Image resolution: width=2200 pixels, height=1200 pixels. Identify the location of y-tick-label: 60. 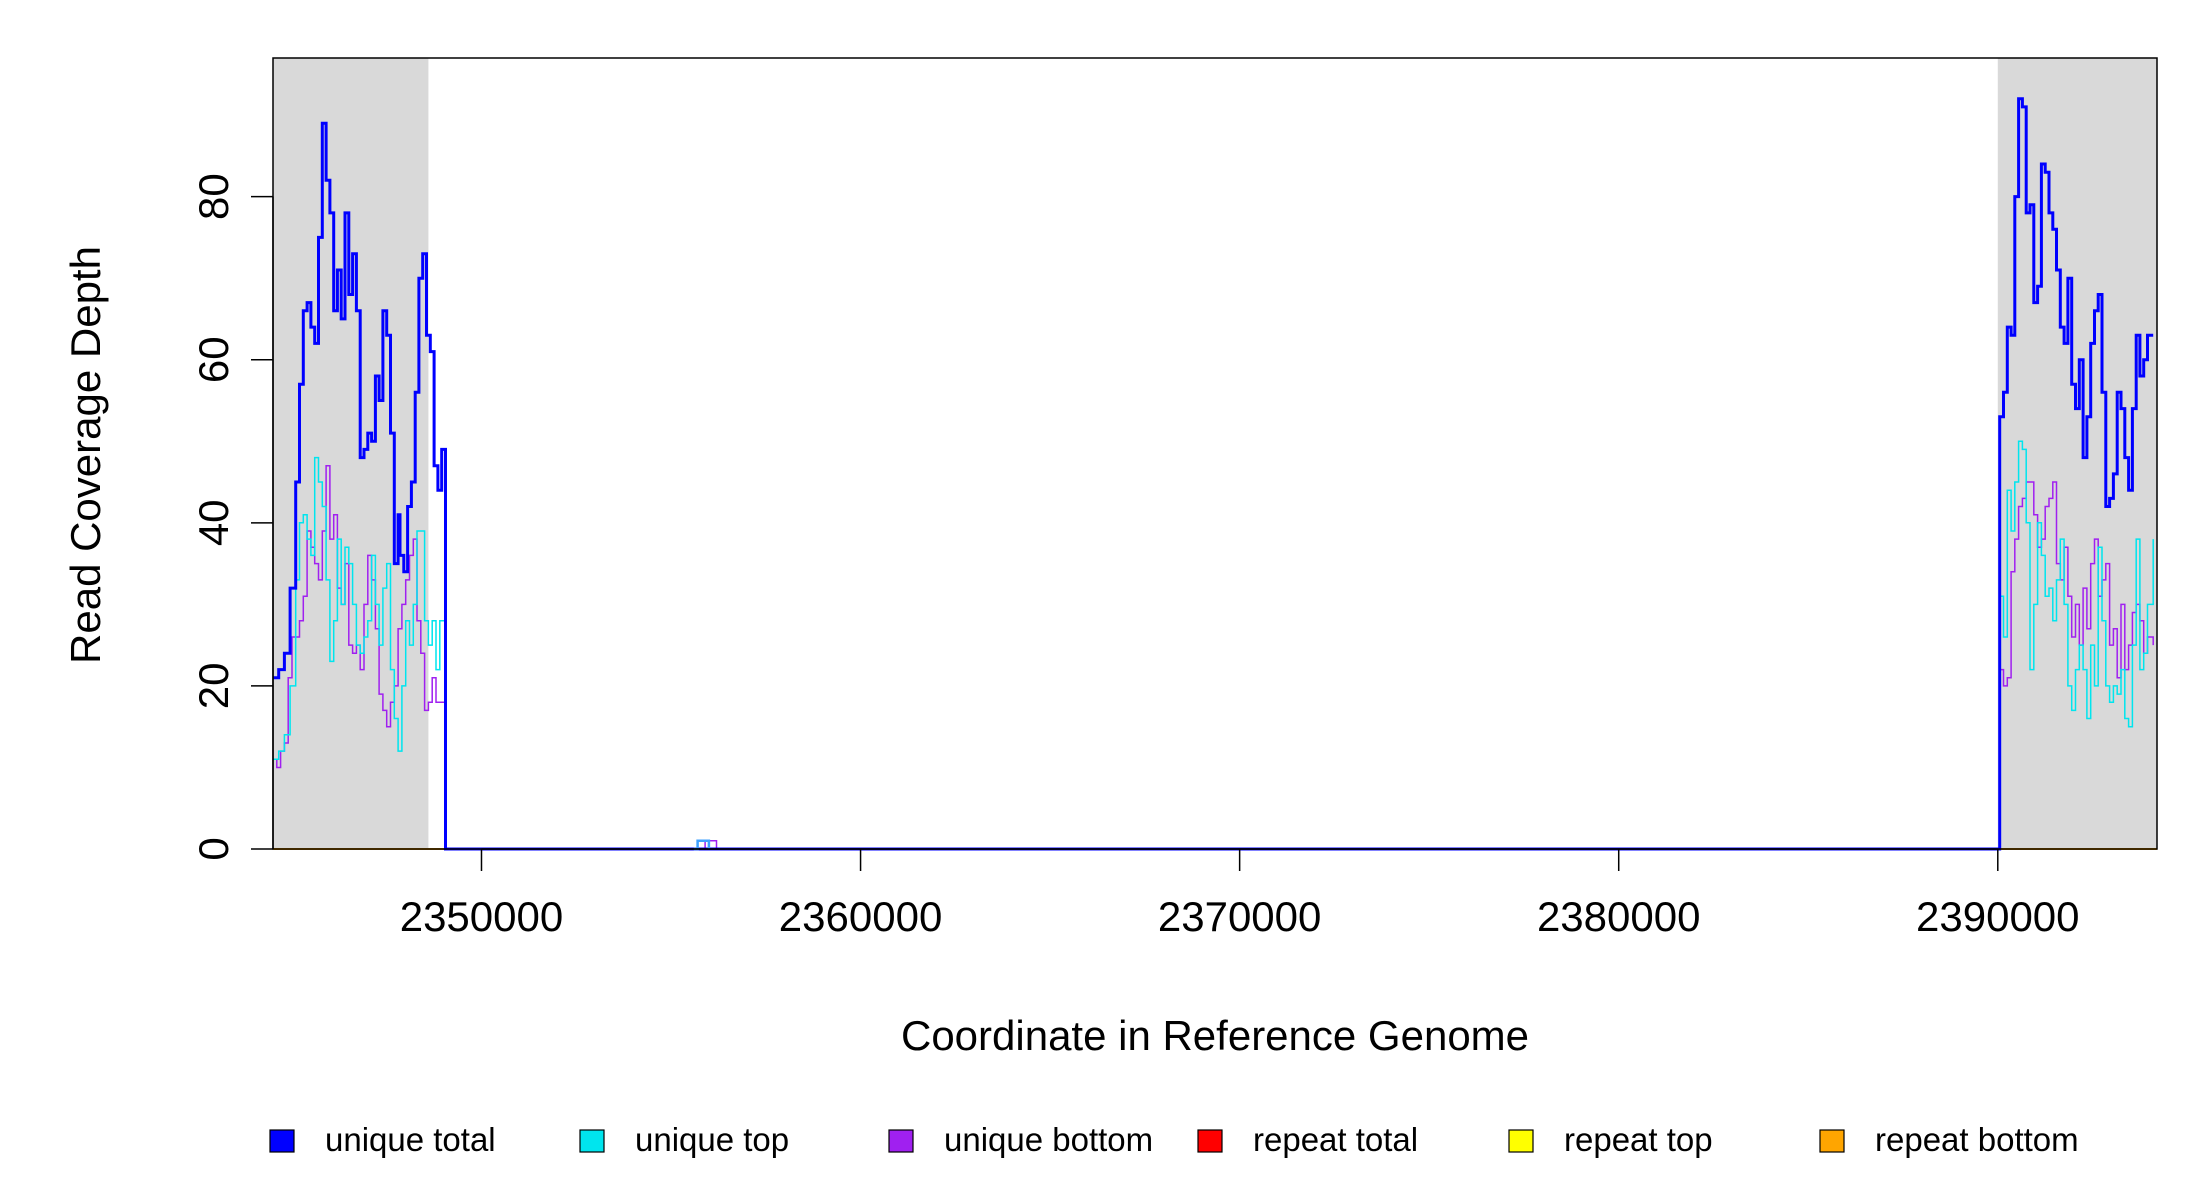
(213, 359).